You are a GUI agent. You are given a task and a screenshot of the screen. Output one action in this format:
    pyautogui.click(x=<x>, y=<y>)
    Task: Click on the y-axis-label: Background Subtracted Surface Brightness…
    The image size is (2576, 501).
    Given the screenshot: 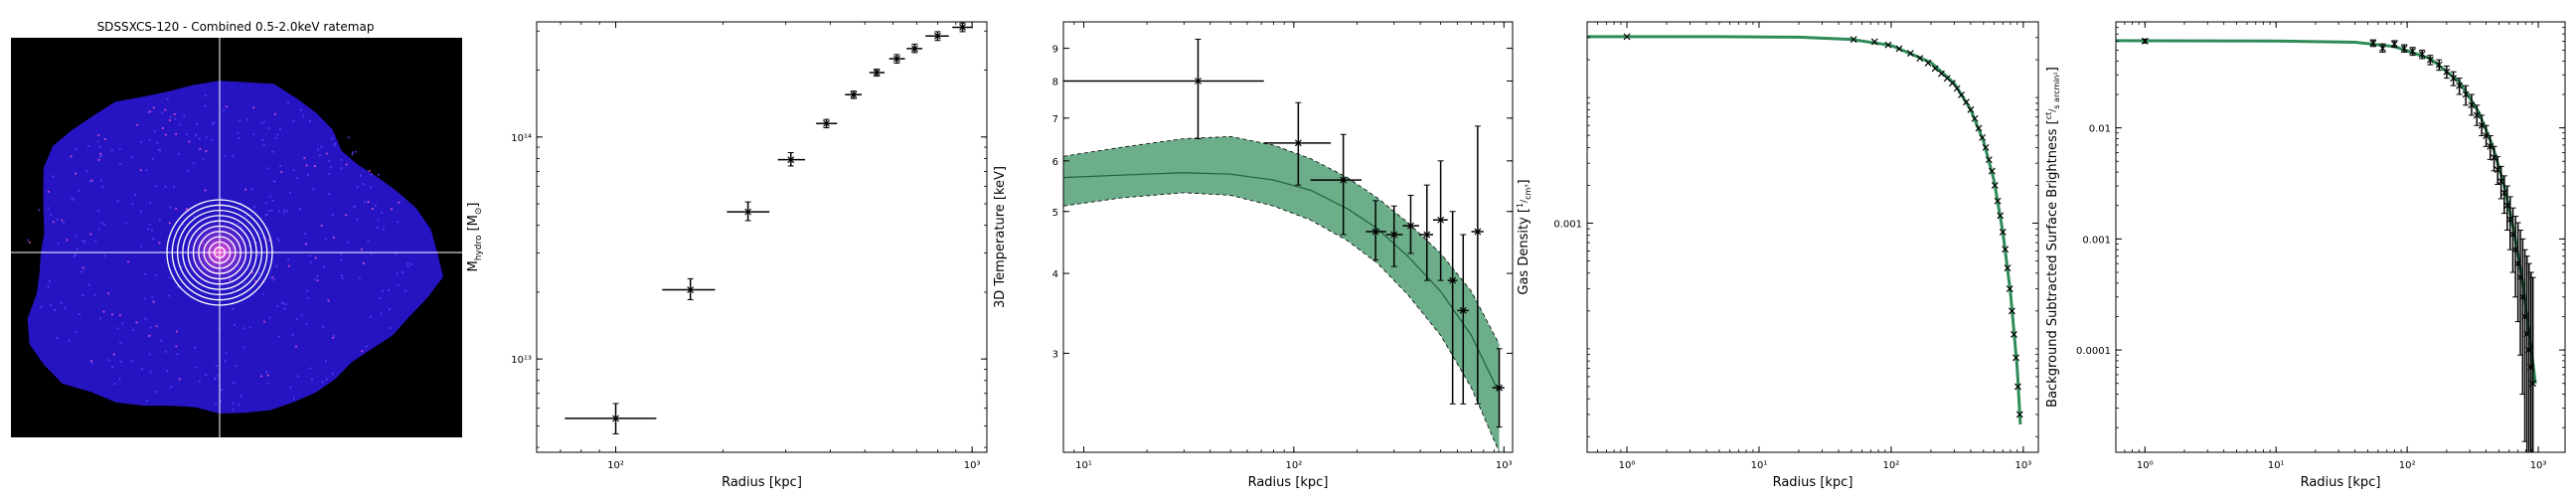 What is the action you would take?
    pyautogui.click(x=2052, y=237)
    